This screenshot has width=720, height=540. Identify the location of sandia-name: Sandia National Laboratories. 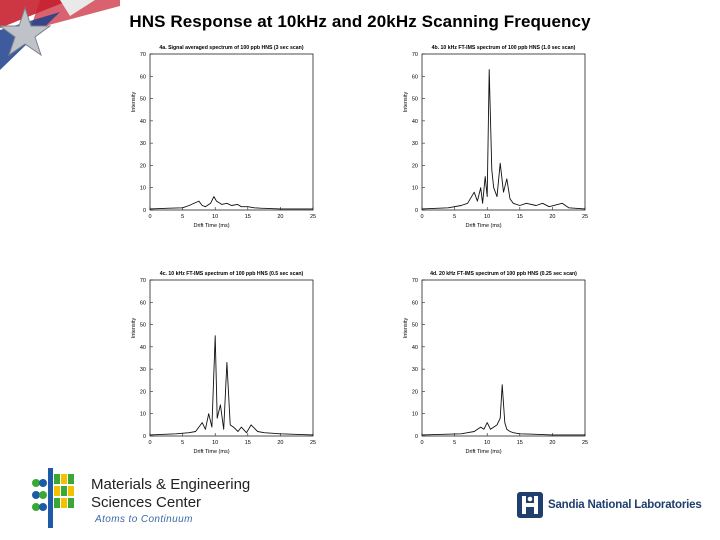
(625, 505).